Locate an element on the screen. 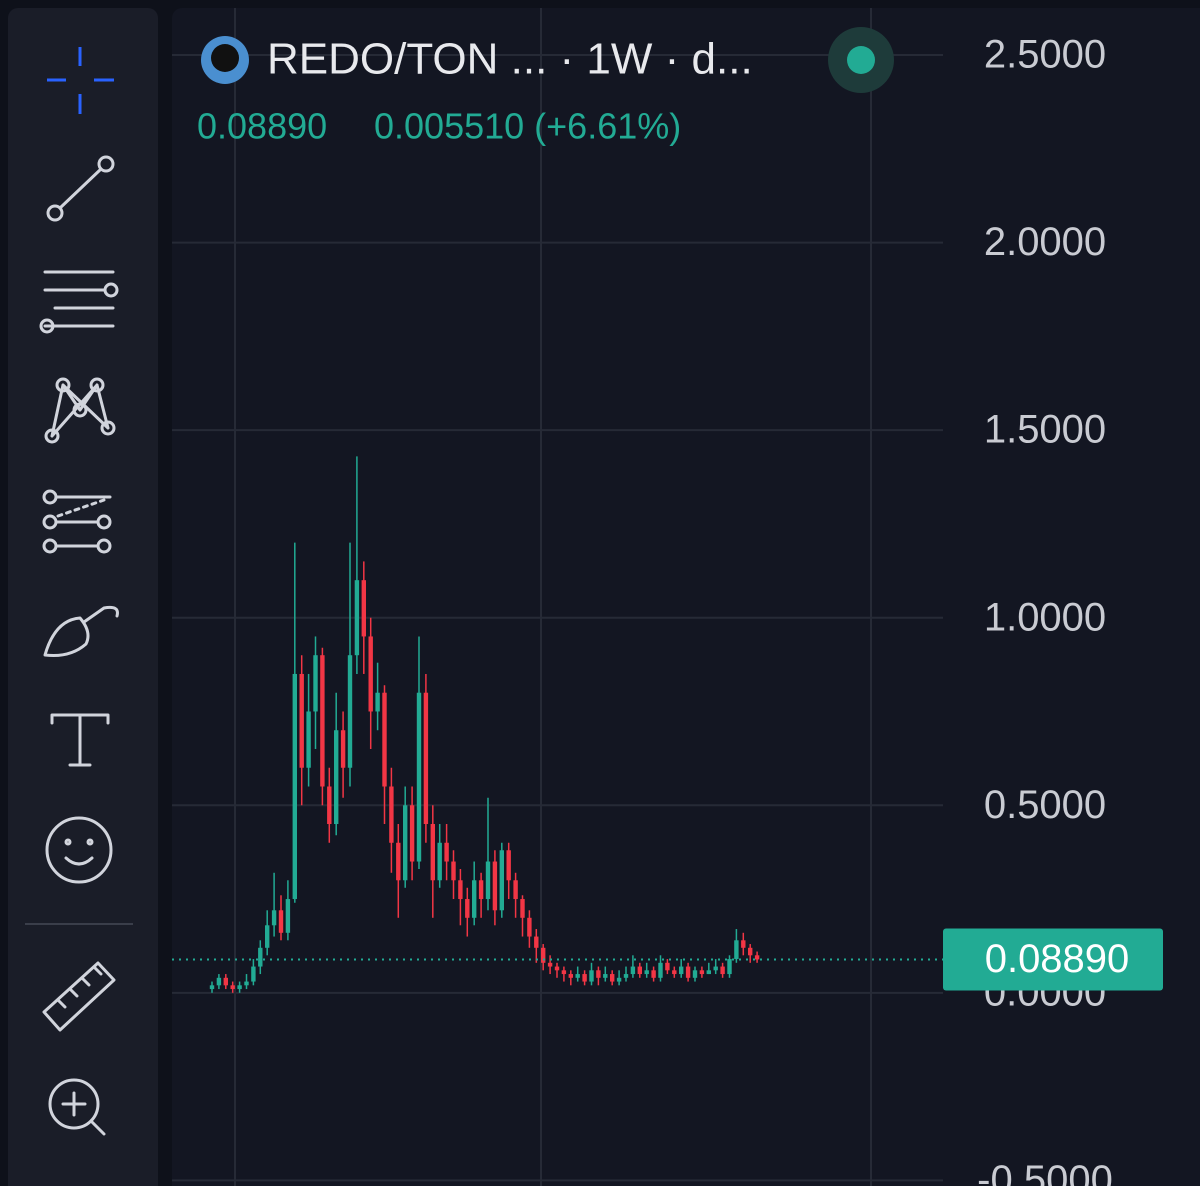  pattern-tool is located at coordinates (80, 410).